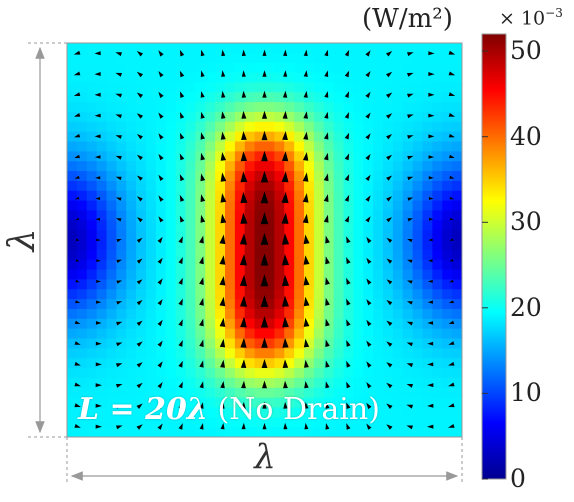  I want to click on colorbar-tick-label: 40, so click(526, 136).